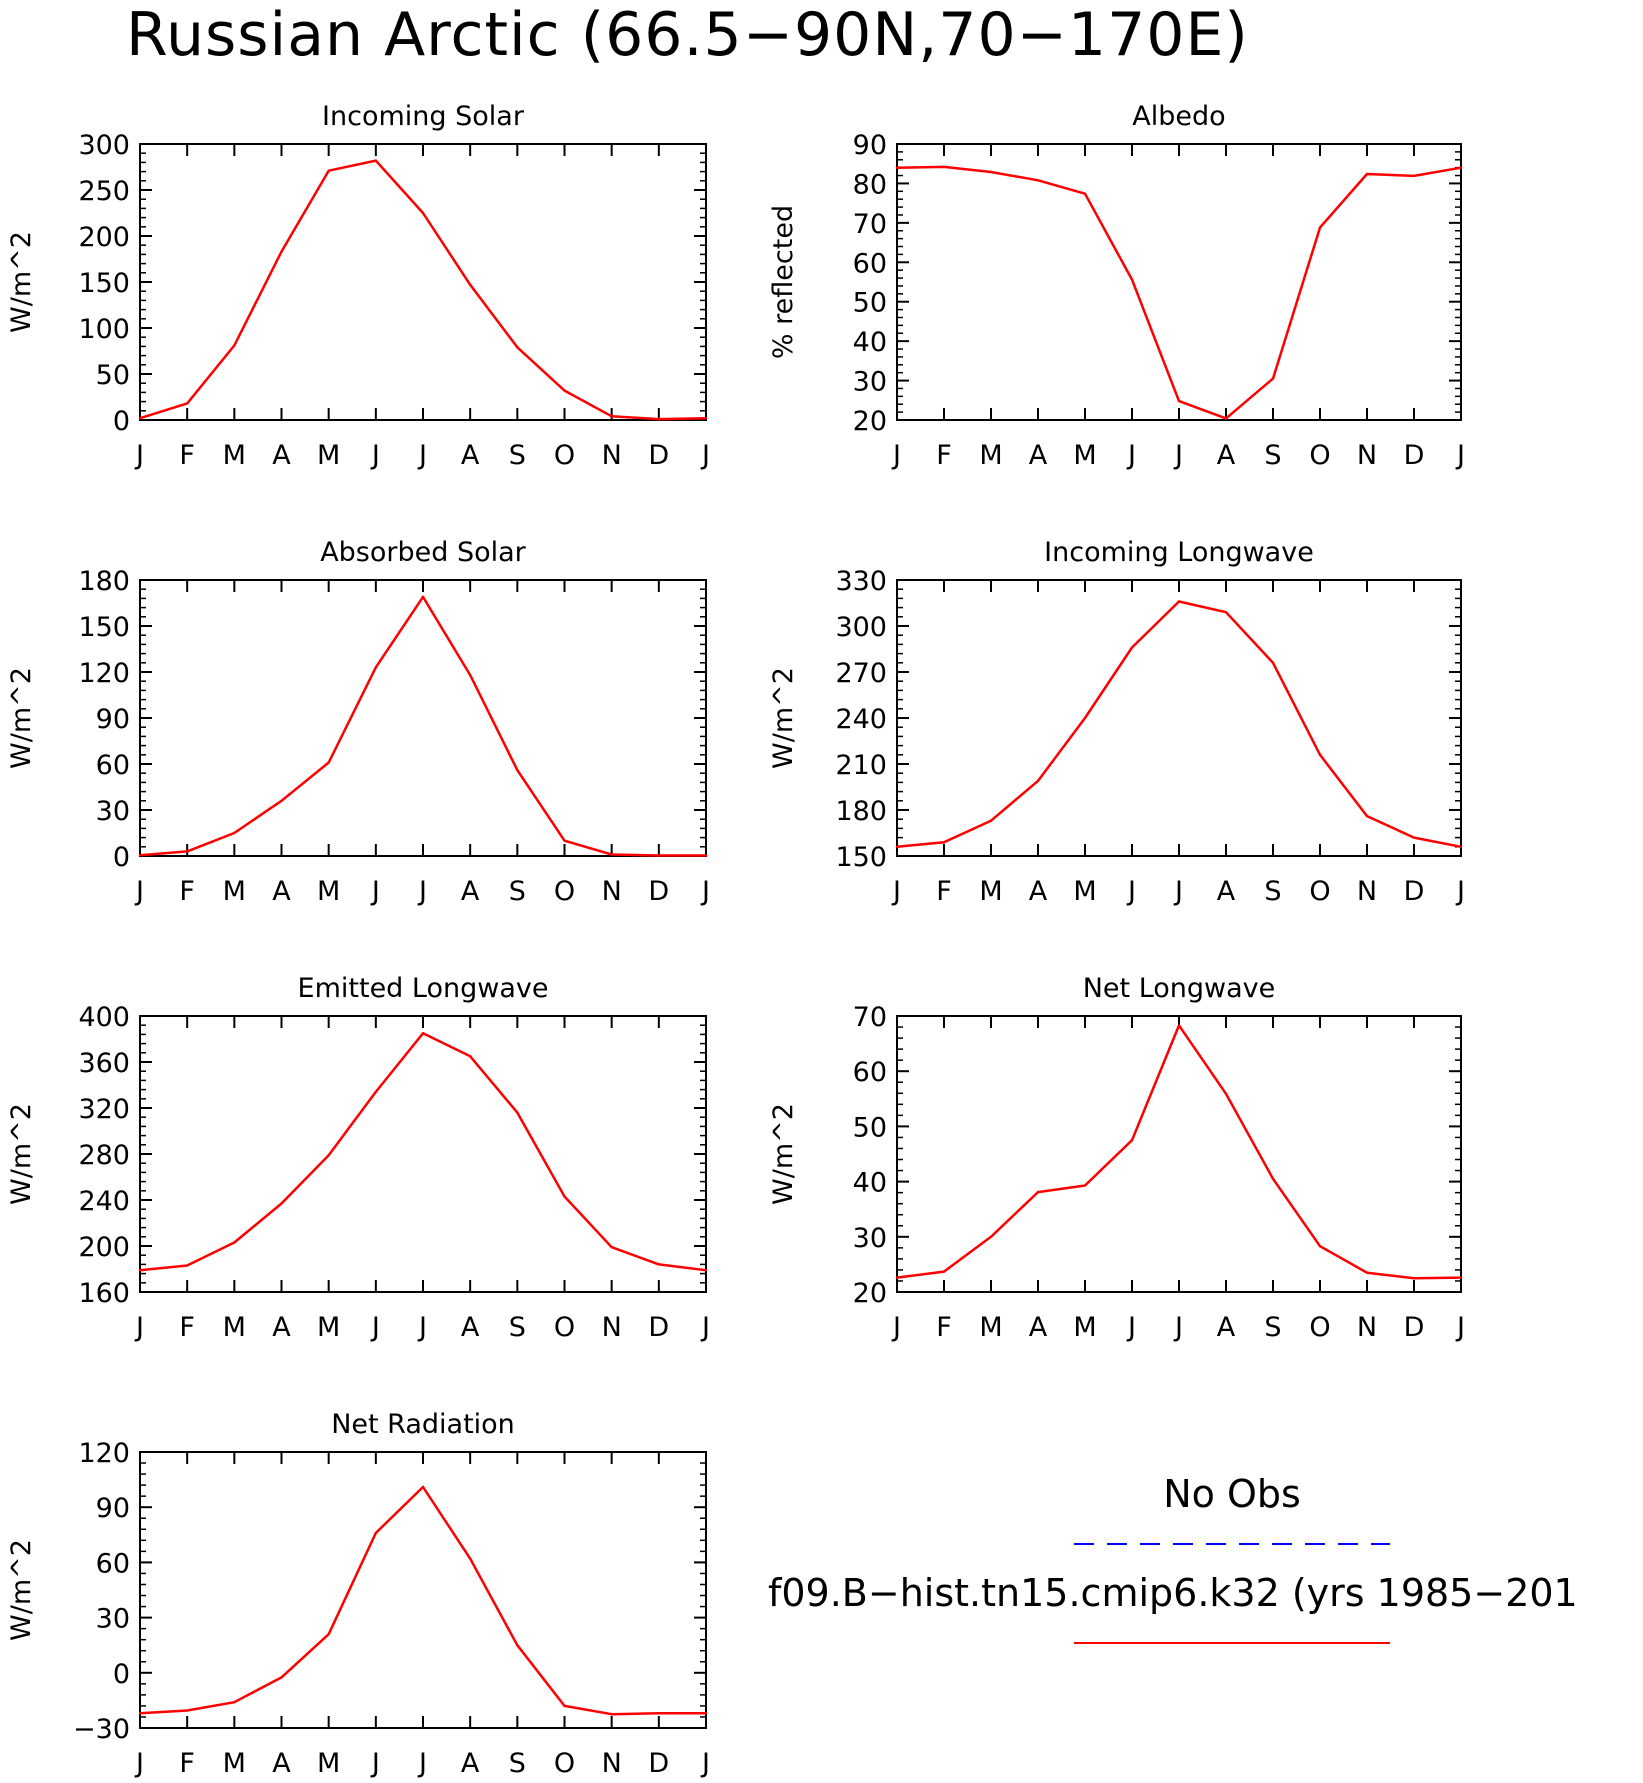 The width and height of the screenshot is (1643, 1783). Describe the element at coordinates (870, 145) in the screenshot. I see `y-tick-label: 90` at that location.